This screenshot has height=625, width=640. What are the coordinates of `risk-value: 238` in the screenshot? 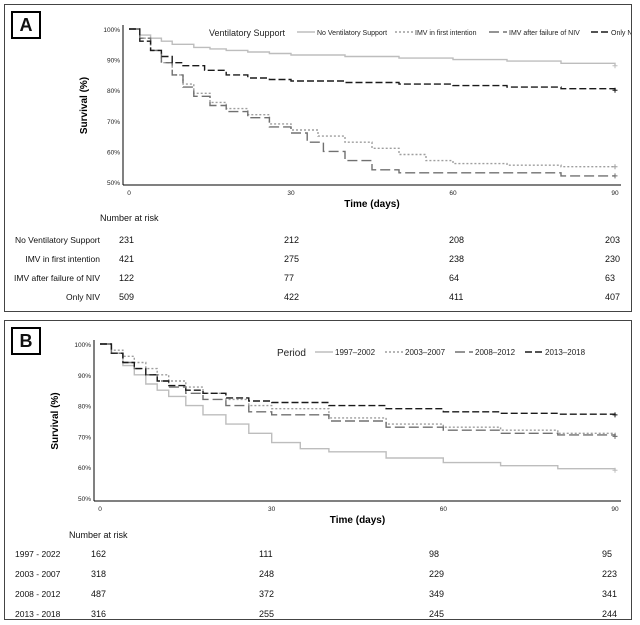 It's located at (457, 259).